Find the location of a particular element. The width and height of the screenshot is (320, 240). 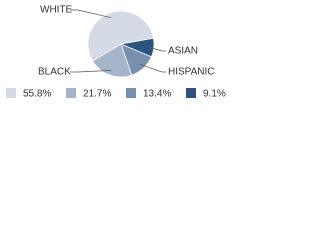

slice-label: HISPANIC is located at coordinates (191, 72).